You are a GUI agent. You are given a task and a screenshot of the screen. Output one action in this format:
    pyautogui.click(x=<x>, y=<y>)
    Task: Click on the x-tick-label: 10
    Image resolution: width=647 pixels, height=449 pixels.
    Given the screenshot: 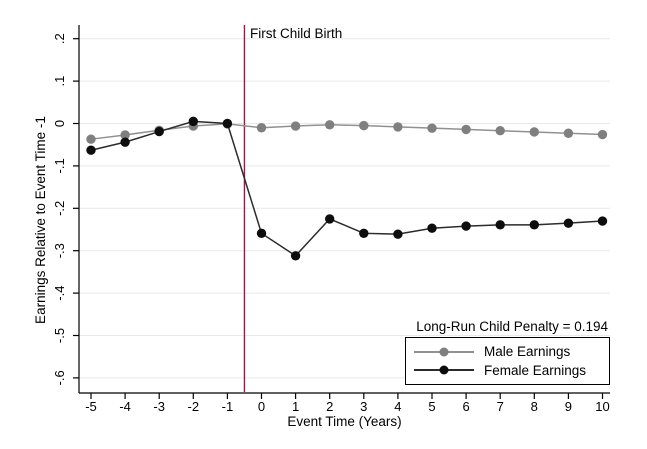 What is the action you would take?
    pyautogui.click(x=602, y=406)
    